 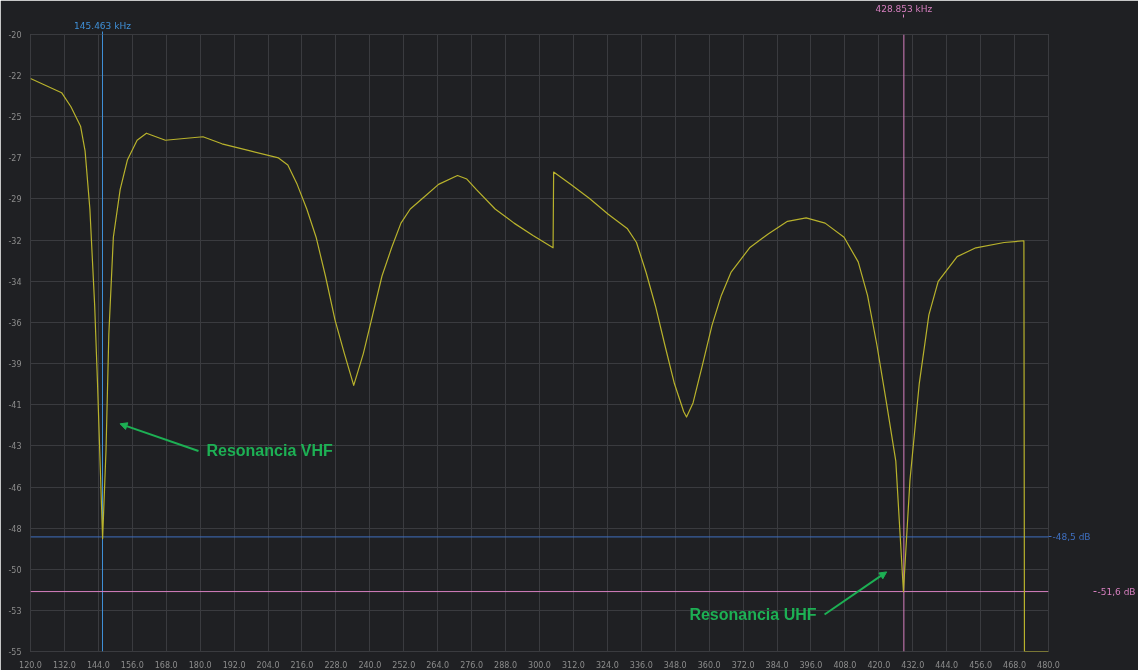 I want to click on y-tick-label: -36, so click(x=15, y=323).